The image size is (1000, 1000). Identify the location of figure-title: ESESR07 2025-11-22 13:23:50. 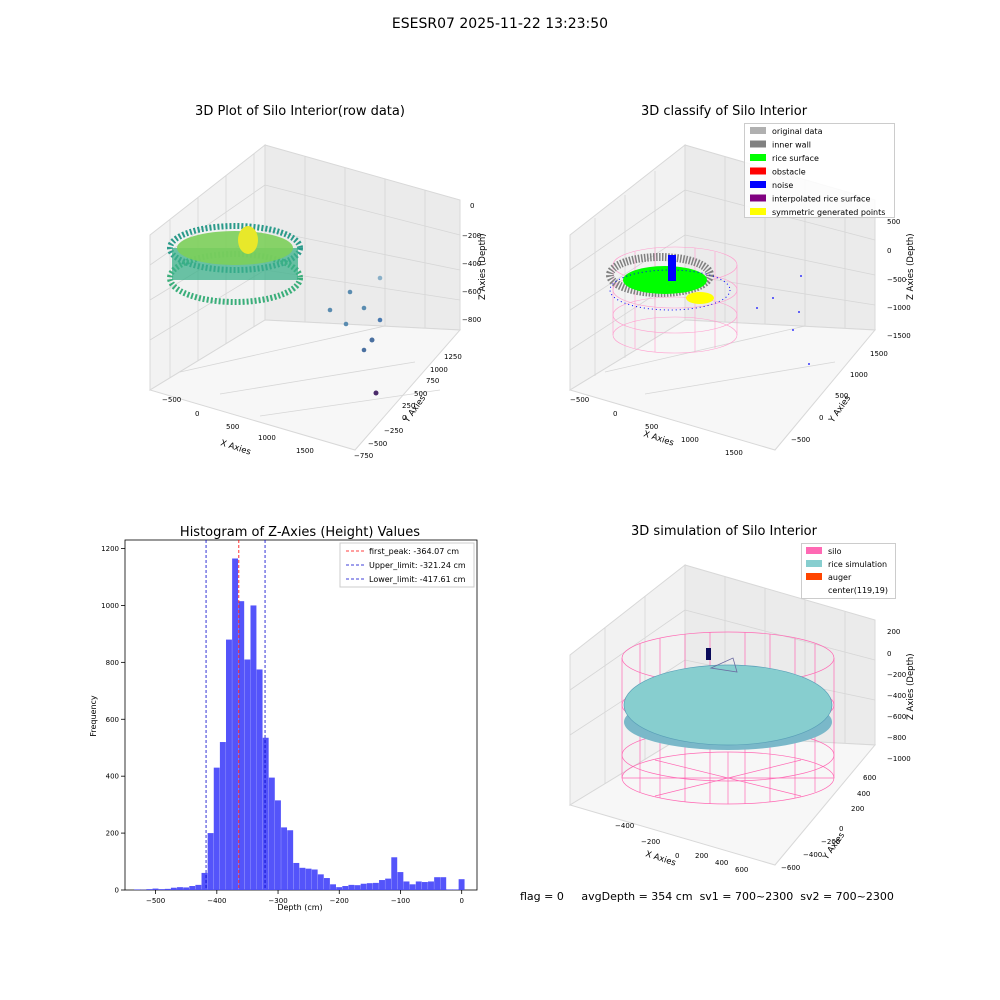
(500, 24).